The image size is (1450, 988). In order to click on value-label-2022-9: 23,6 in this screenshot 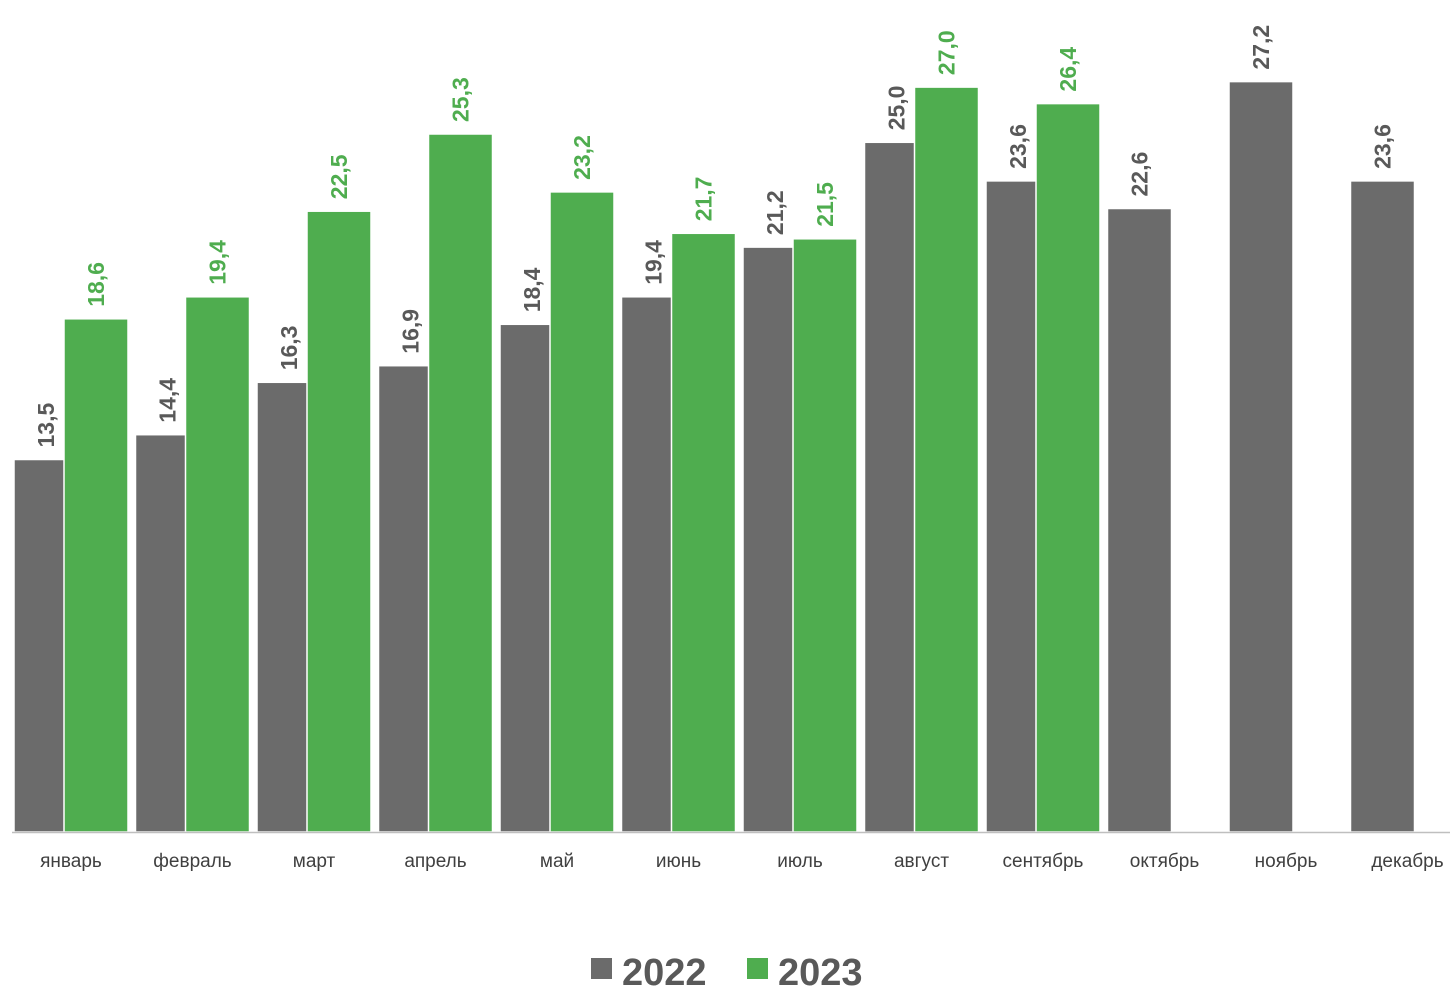, I will do `click(1018, 146)`.